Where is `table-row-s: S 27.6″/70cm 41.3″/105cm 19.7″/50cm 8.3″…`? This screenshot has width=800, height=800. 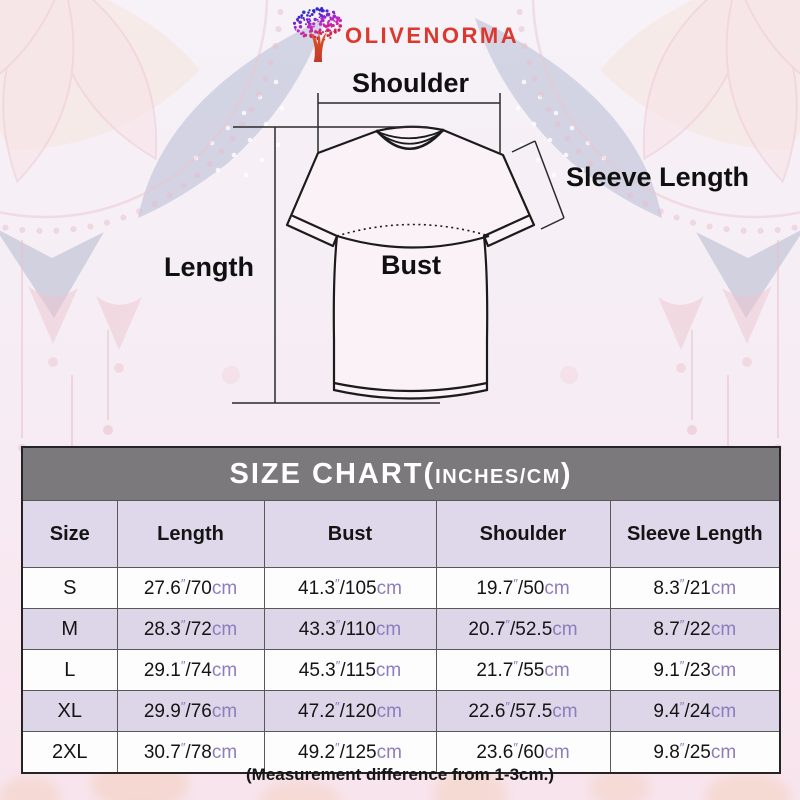
table-row-s: S 27.6″/70cm 41.3″/105cm 19.7″/50cm 8.3″… is located at coordinates (401, 588).